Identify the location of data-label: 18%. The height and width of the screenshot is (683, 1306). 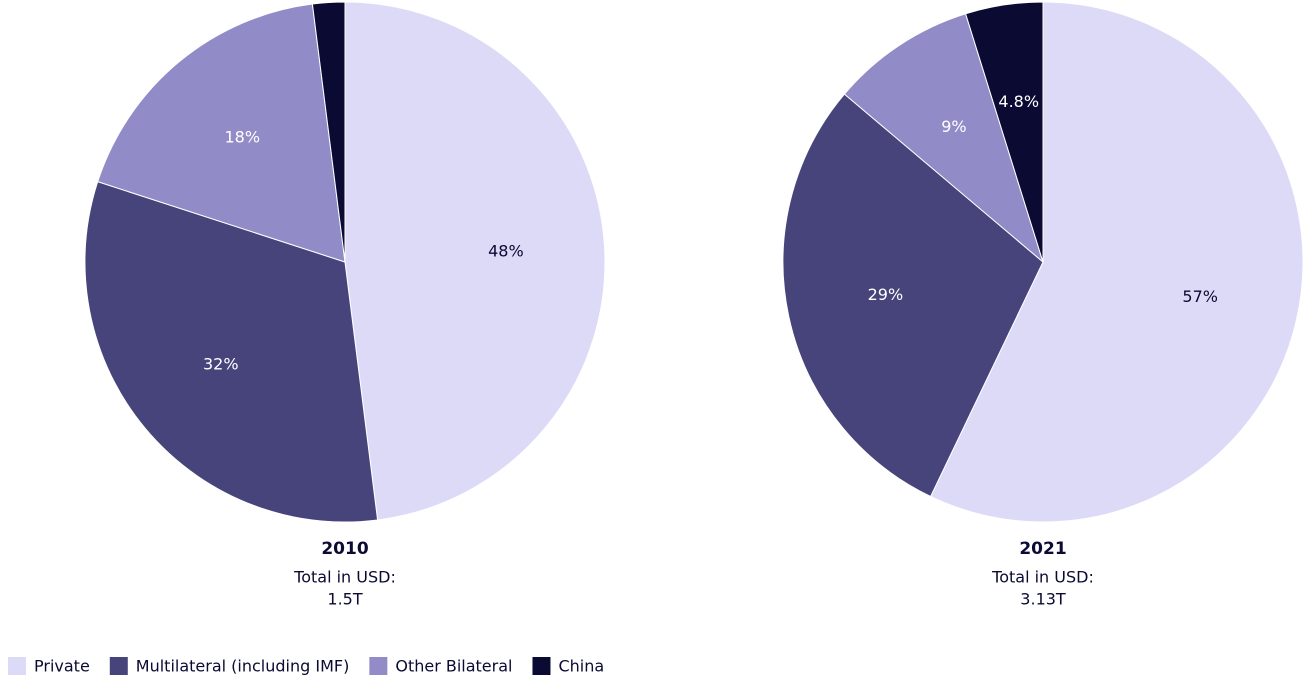
(242, 136).